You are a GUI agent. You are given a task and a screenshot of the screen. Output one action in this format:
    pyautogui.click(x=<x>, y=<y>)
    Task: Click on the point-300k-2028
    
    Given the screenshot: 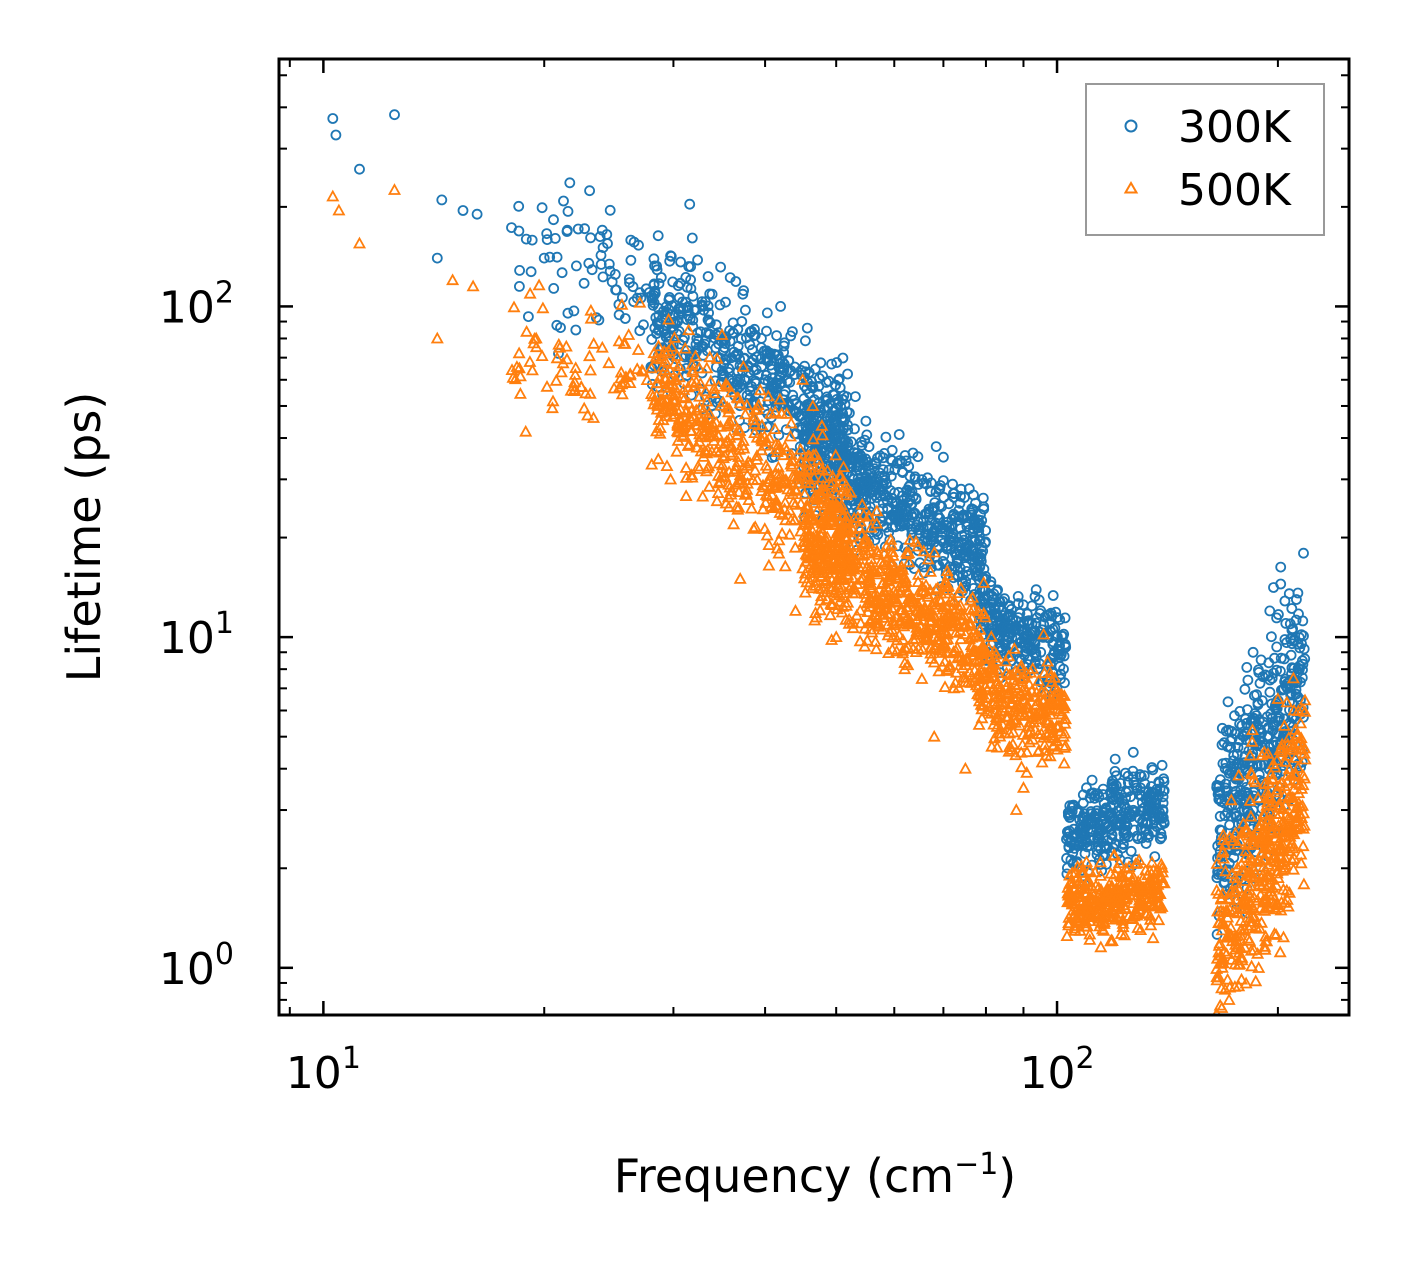 What is the action you would take?
    pyautogui.click(x=1222, y=830)
    